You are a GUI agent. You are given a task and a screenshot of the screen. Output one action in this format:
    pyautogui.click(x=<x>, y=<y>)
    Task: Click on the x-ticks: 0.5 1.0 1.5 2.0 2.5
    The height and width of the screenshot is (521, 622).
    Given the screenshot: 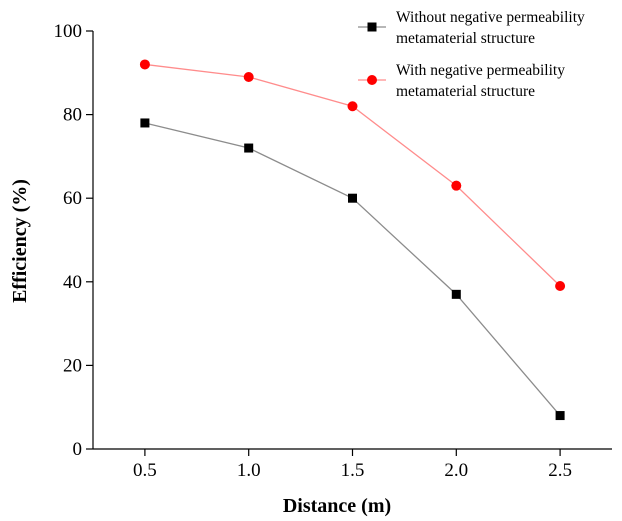 What is the action you would take?
    pyautogui.click(x=352, y=465)
    